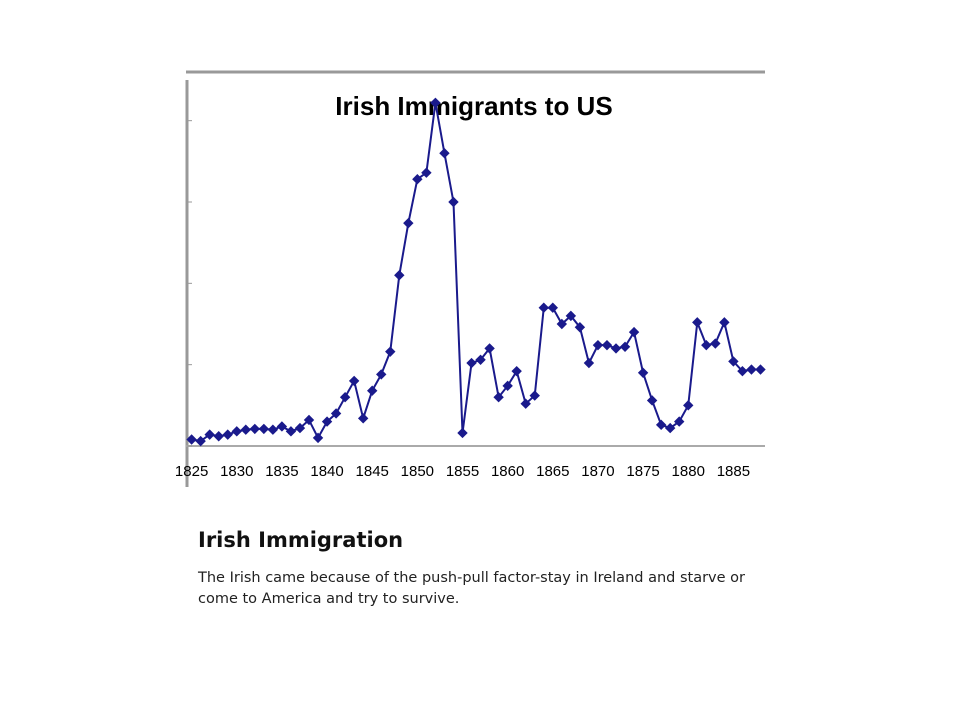 The height and width of the screenshot is (720, 960). What do you see at coordinates (417, 471) in the screenshot?
I see `x-tick-label-5: 1850` at bounding box center [417, 471].